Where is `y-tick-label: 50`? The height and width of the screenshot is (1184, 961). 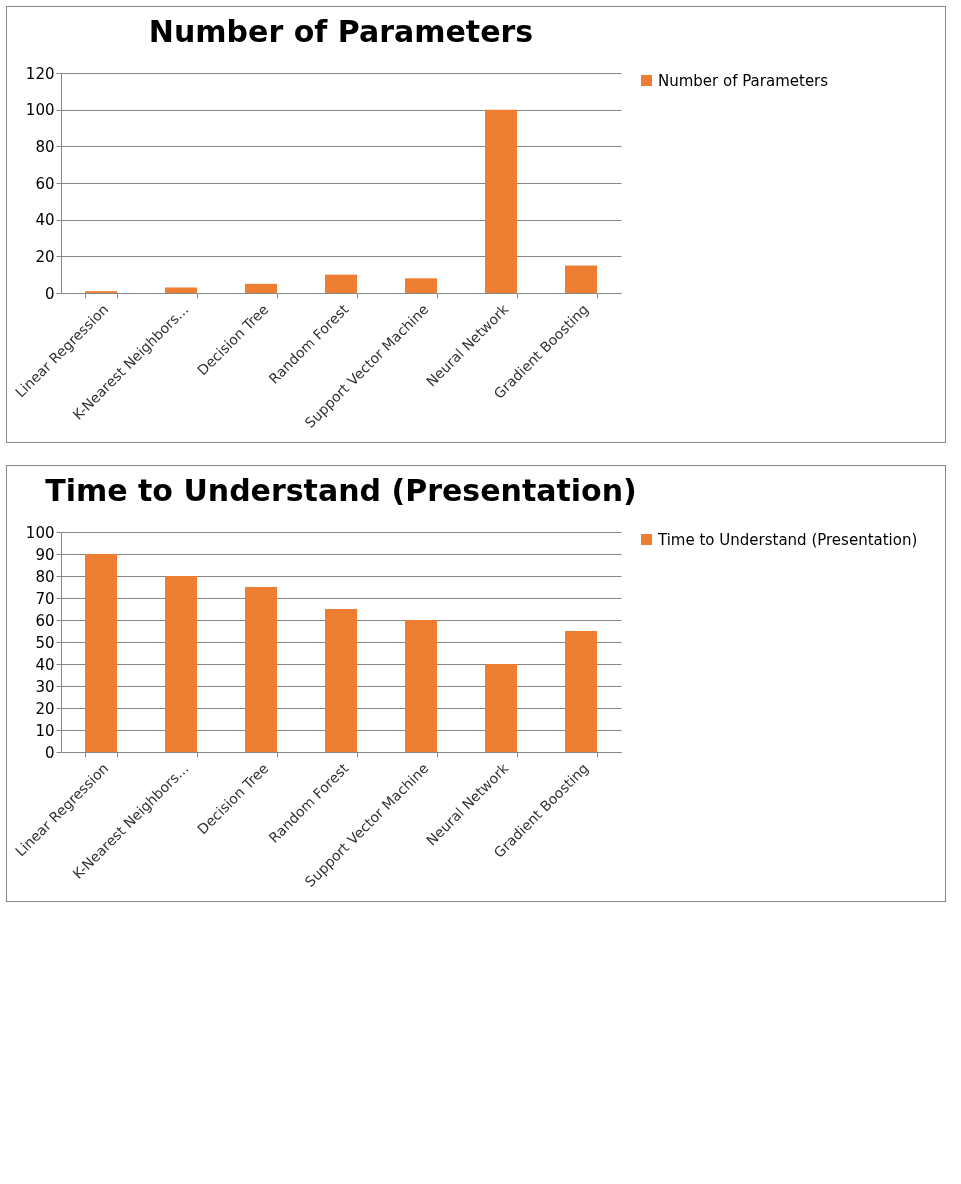
y-tick-label: 50 is located at coordinates (45, 642).